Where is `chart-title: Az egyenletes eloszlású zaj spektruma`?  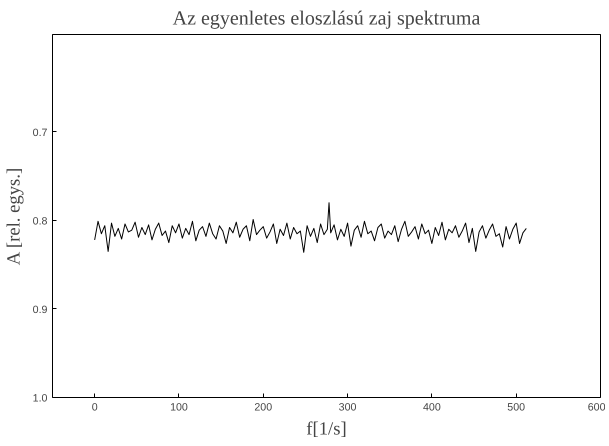 chart-title: Az egyenletes eloszlású zaj spektruma is located at coordinates (326, 19).